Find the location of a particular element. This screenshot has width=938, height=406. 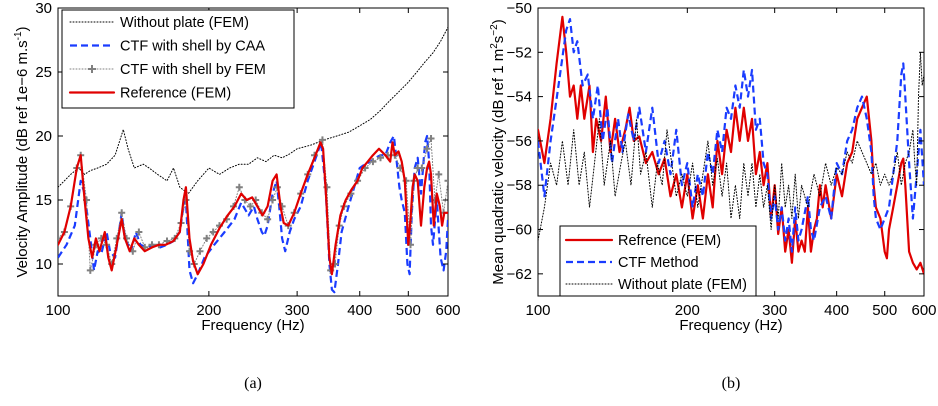

legend-label-a-2: CTF with shell by FEM is located at coordinates (193, 70).